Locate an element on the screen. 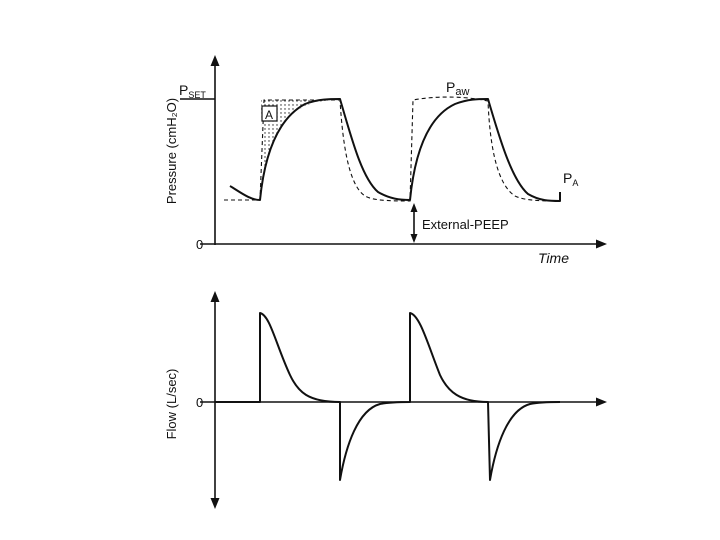 The width and height of the screenshot is (720, 540). flow-x-axis-arrow is located at coordinates (601, 402).